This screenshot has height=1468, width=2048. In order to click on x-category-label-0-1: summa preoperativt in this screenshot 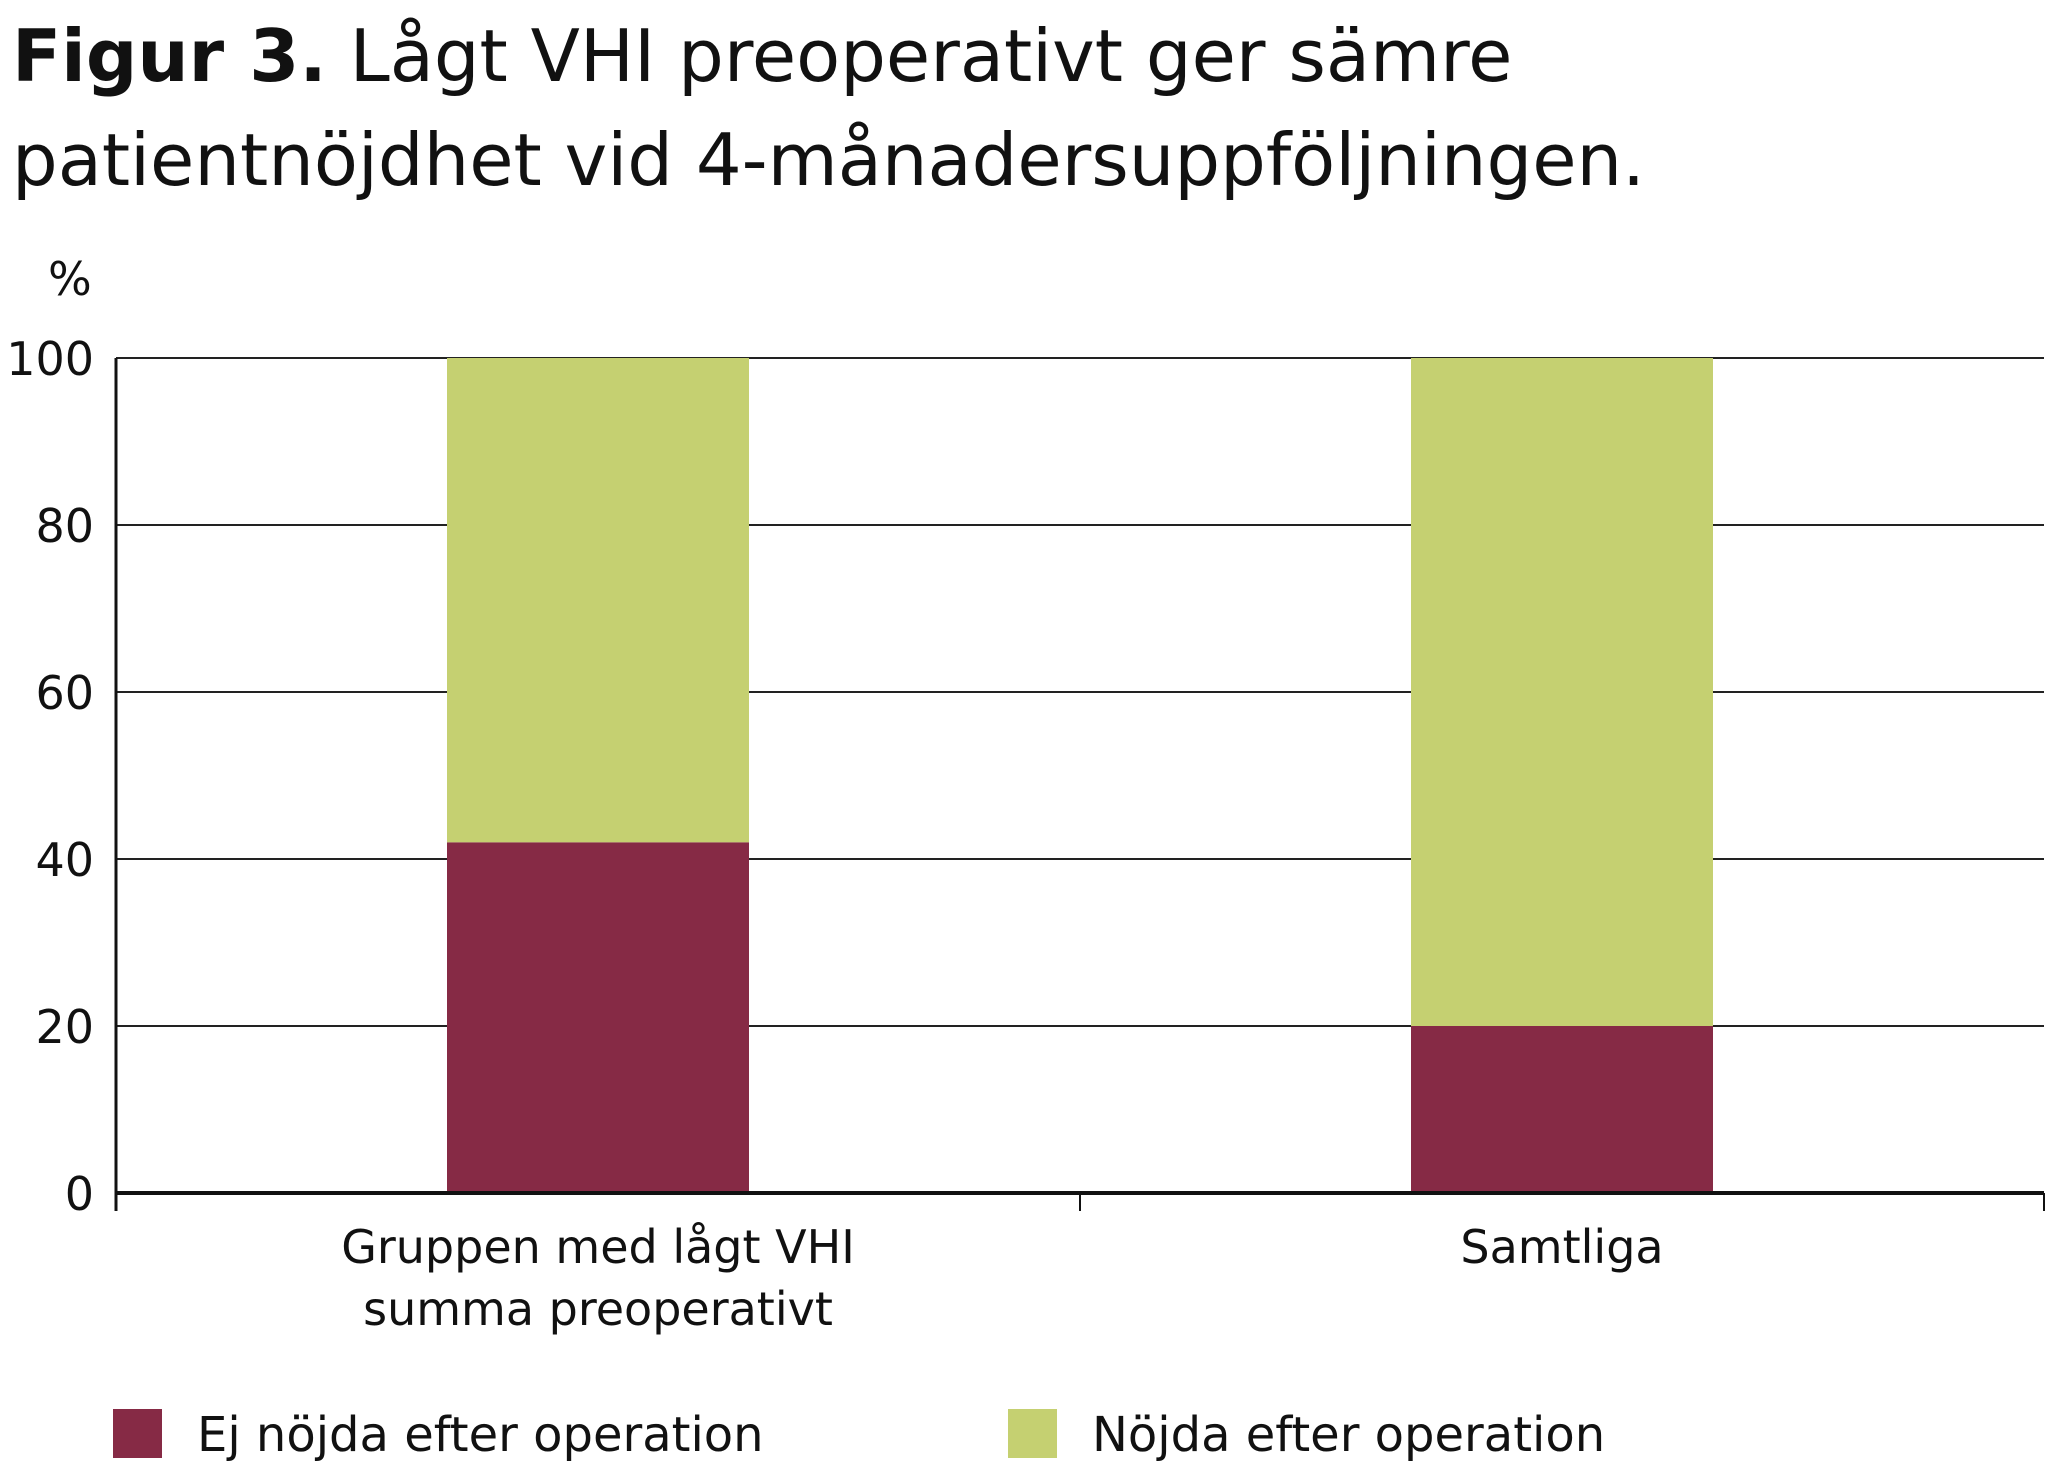, I will do `click(598, 1309)`.